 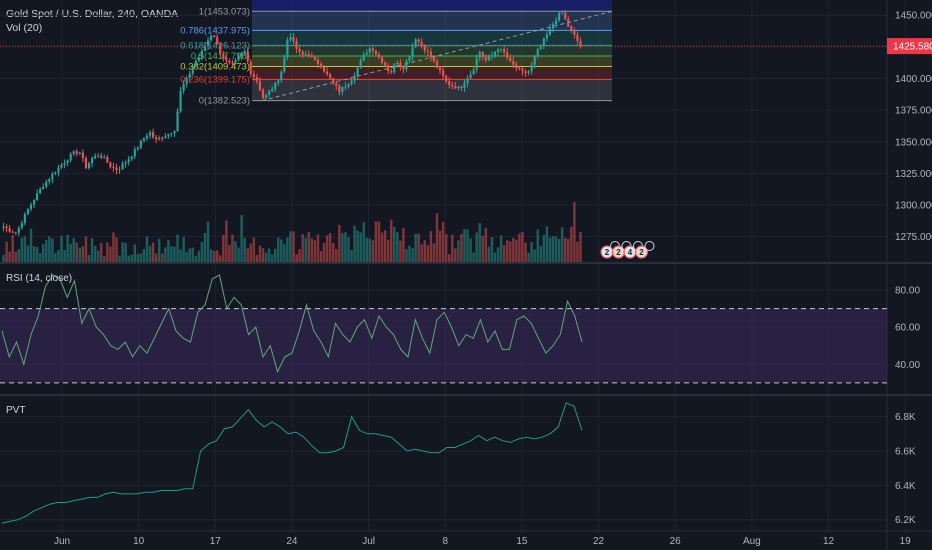 What do you see at coordinates (482, 541) in the screenshot?
I see `time-axis: Jun 10 17 24 Jul 8 15 22 26 Aug 12 19` at bounding box center [482, 541].